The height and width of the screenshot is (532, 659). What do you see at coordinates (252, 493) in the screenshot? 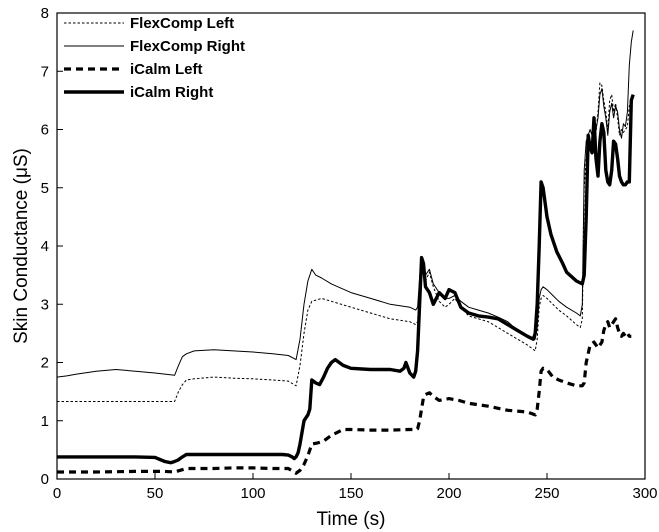
I see `x-tick-label: 100` at bounding box center [252, 493].